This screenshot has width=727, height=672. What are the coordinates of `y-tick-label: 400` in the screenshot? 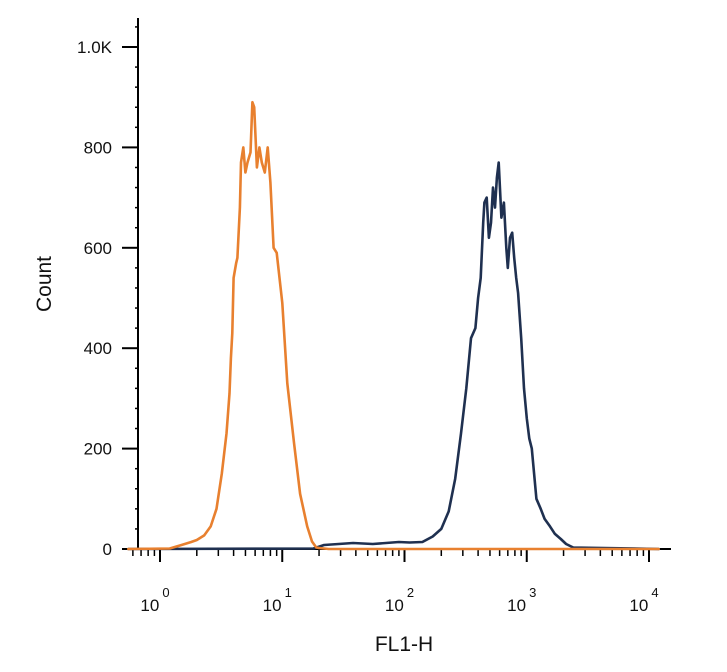 It's located at (98, 348).